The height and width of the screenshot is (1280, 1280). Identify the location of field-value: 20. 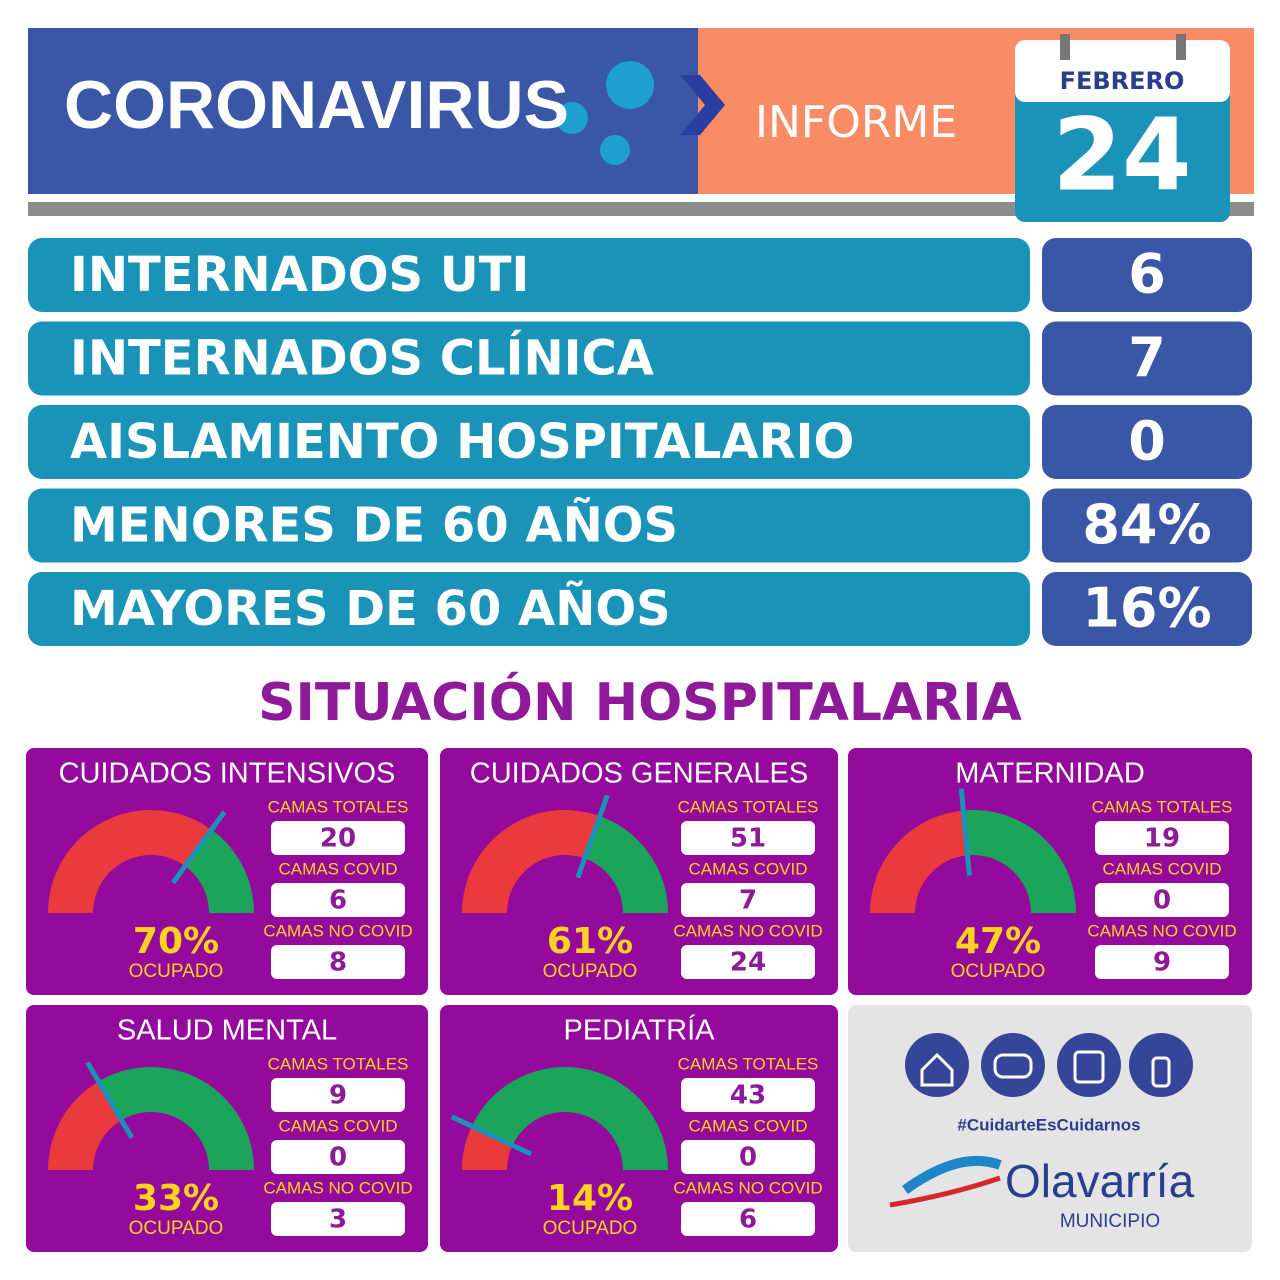
(338, 839).